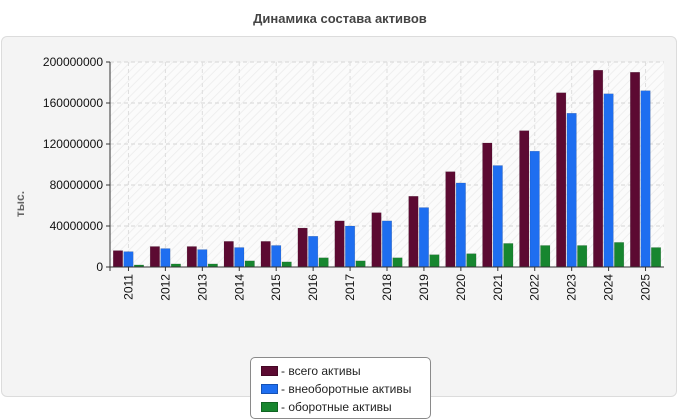  Describe the element at coordinates (321, 371) in the screenshot. I see `legend-label: - всего активы` at that location.